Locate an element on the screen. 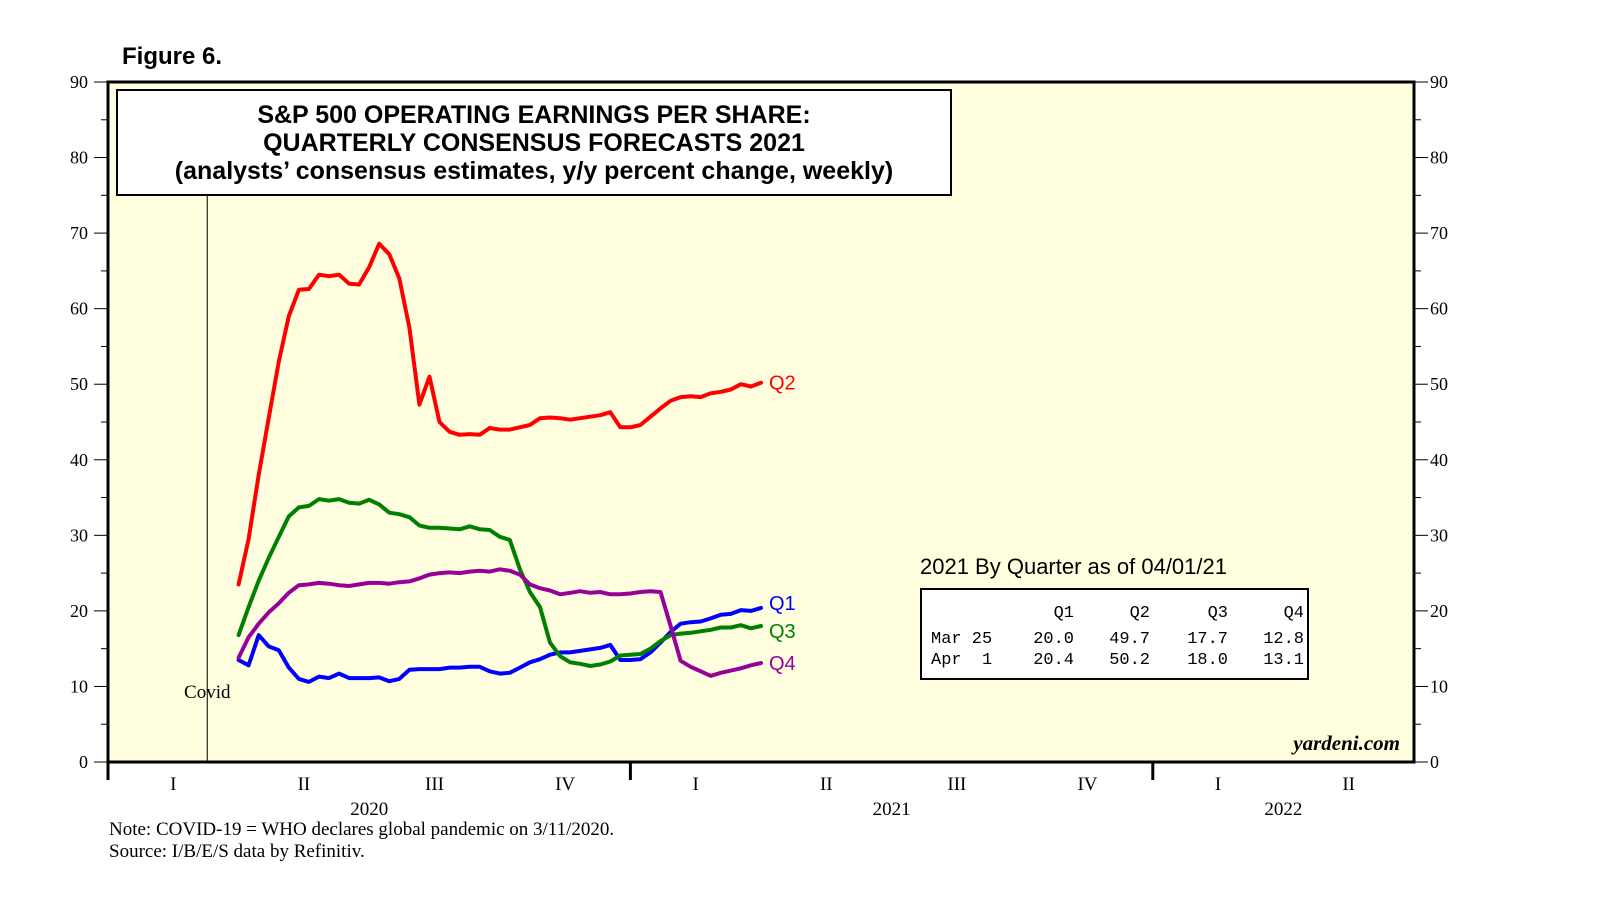 Image resolution: width=1610 pixels, height=910 pixels. table-cell: 20.0 is located at coordinates (1053, 639).